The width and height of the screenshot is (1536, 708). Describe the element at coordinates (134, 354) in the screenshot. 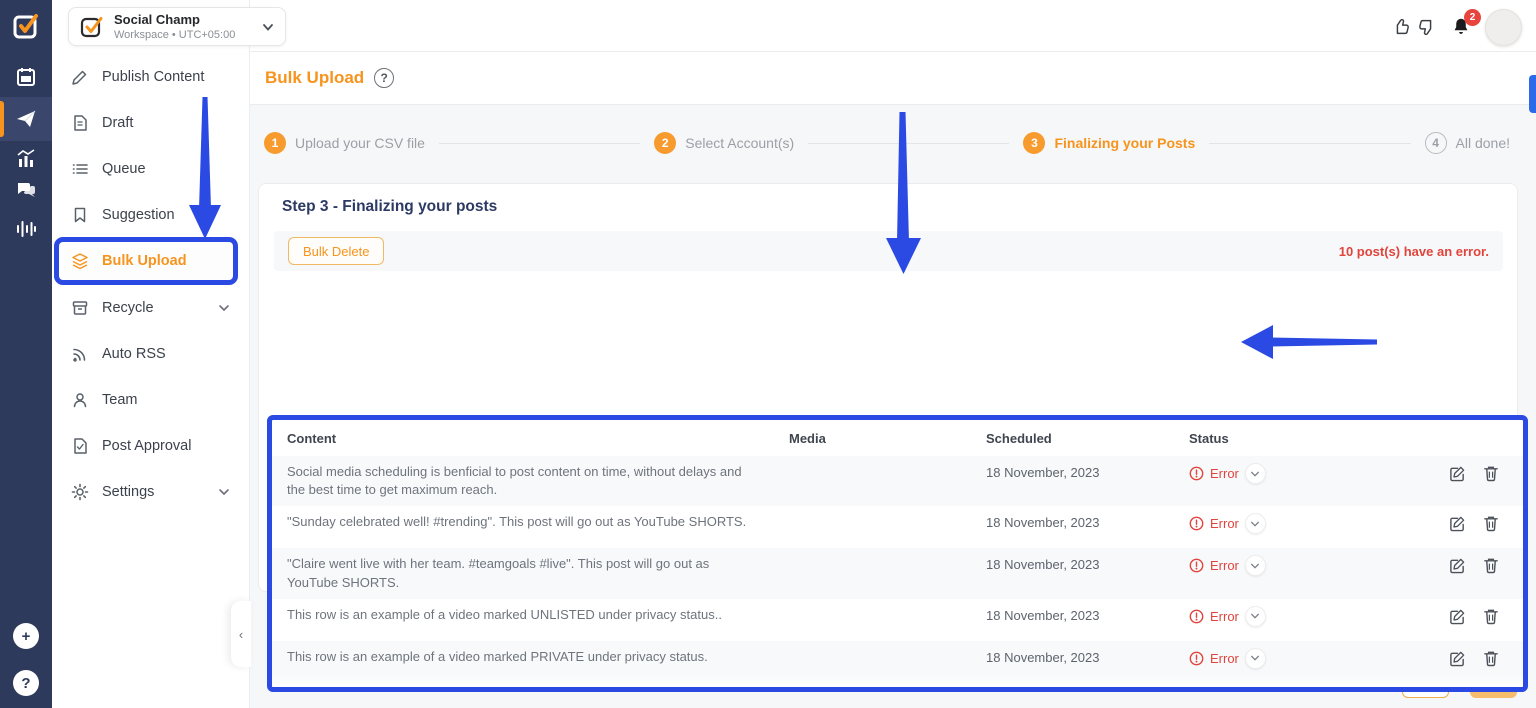

I see `sidebar-item-label: Auto RSS` at that location.